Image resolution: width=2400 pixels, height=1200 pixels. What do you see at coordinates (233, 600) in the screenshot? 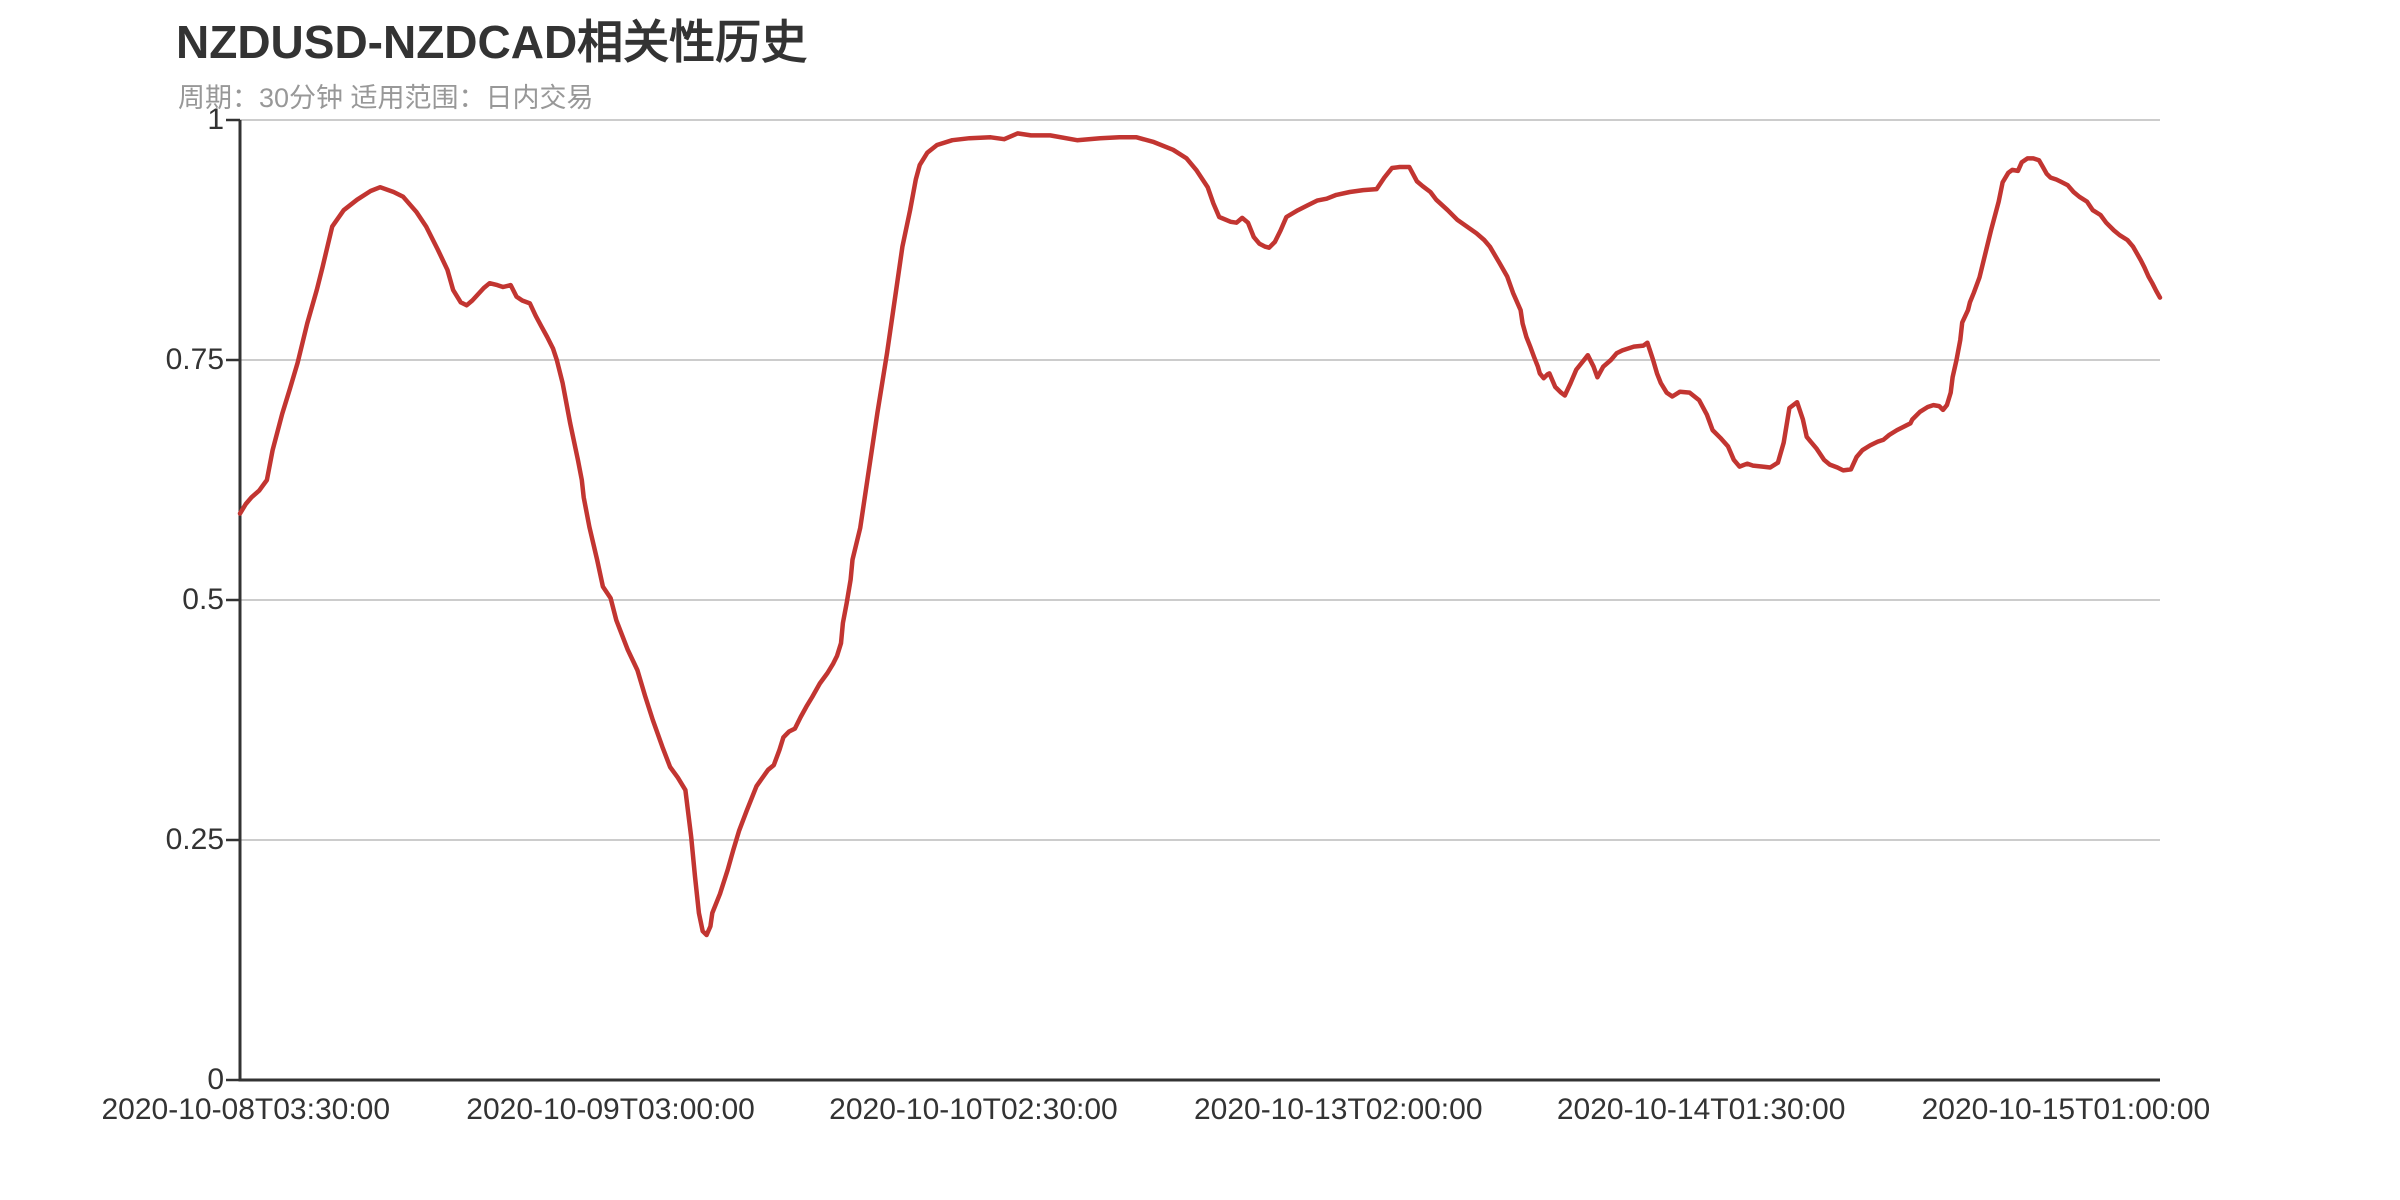
I see `y-axis-ticks` at bounding box center [233, 600].